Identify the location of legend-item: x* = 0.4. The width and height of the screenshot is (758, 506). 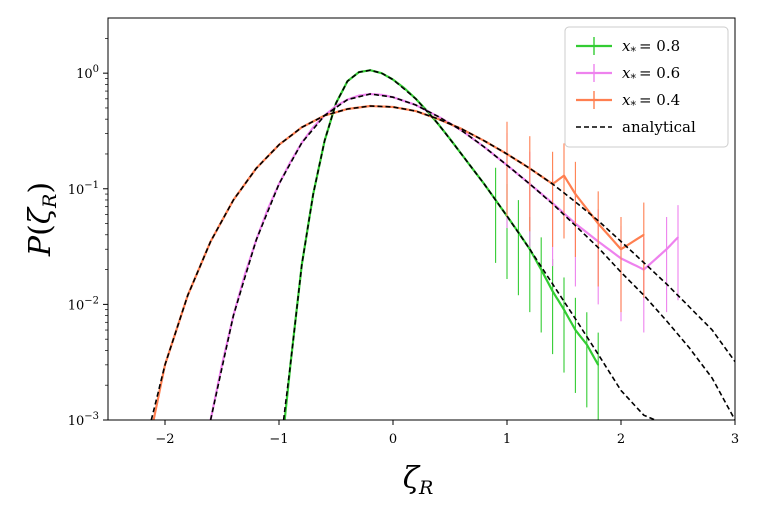
(628, 101).